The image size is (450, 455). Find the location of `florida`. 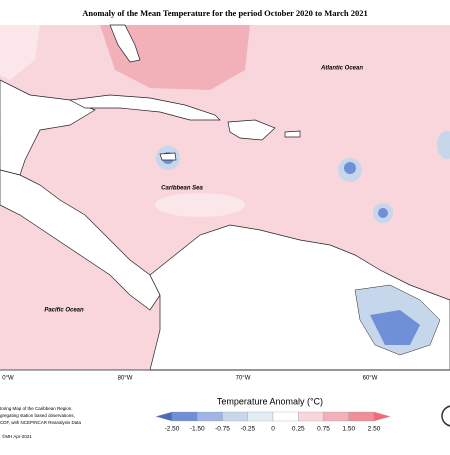

florida is located at coordinates (125, 43).